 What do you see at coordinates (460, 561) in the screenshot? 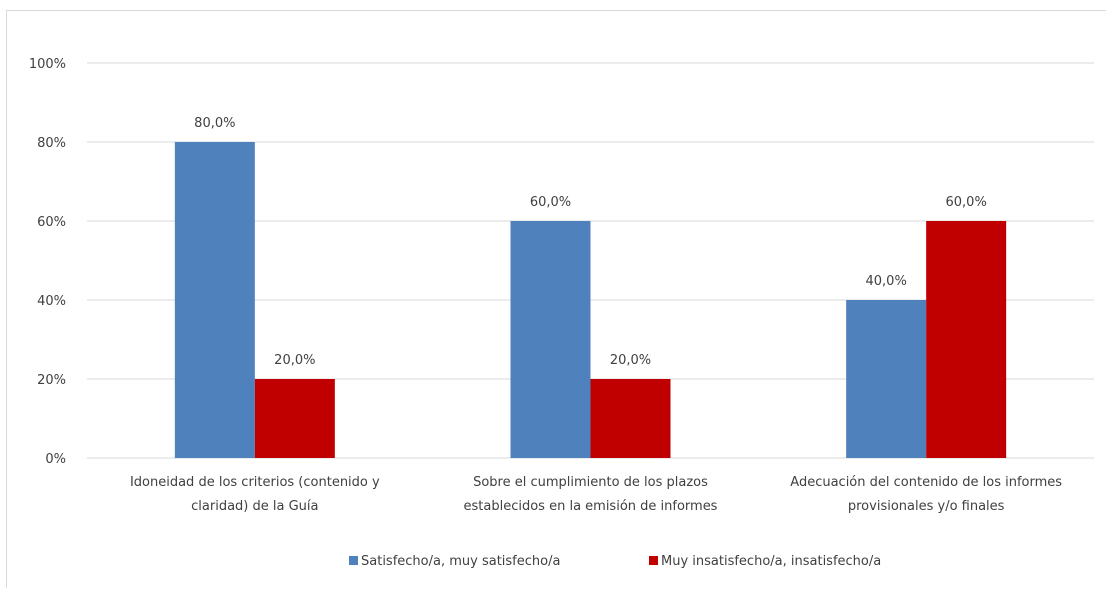
I see `legend-label: Satisfecho/a, muy satisfecho/a` at bounding box center [460, 561].